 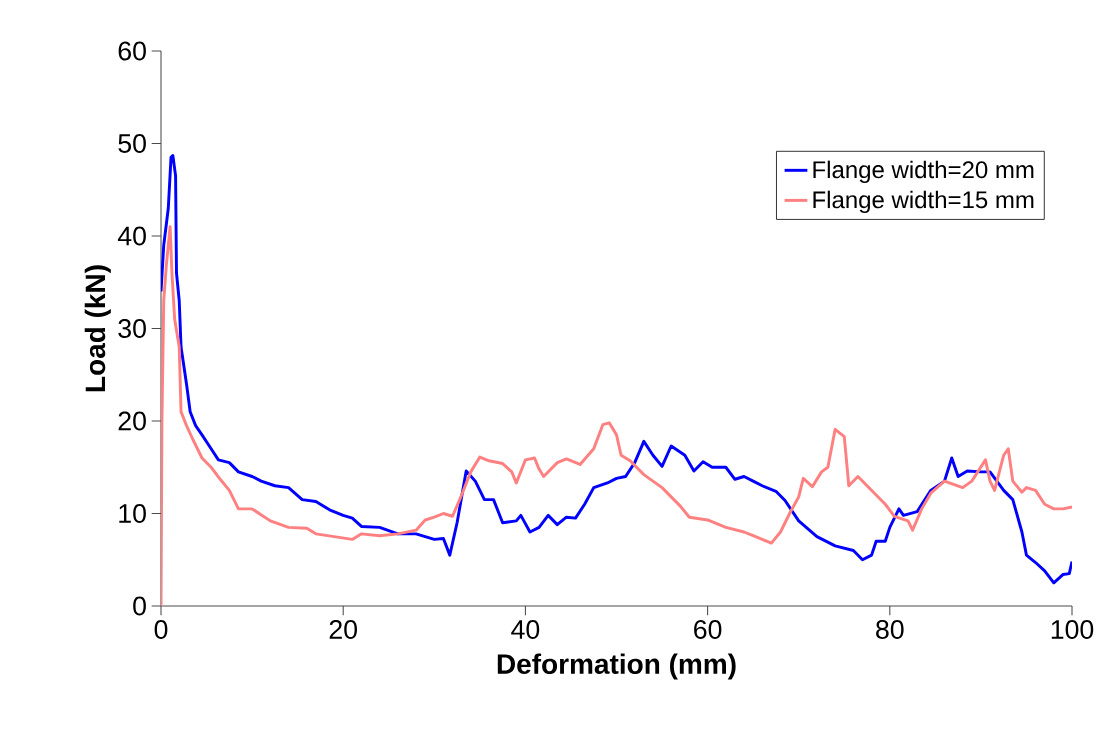 What do you see at coordinates (132, 421) in the screenshot?
I see `y-tick-label: 20` at bounding box center [132, 421].